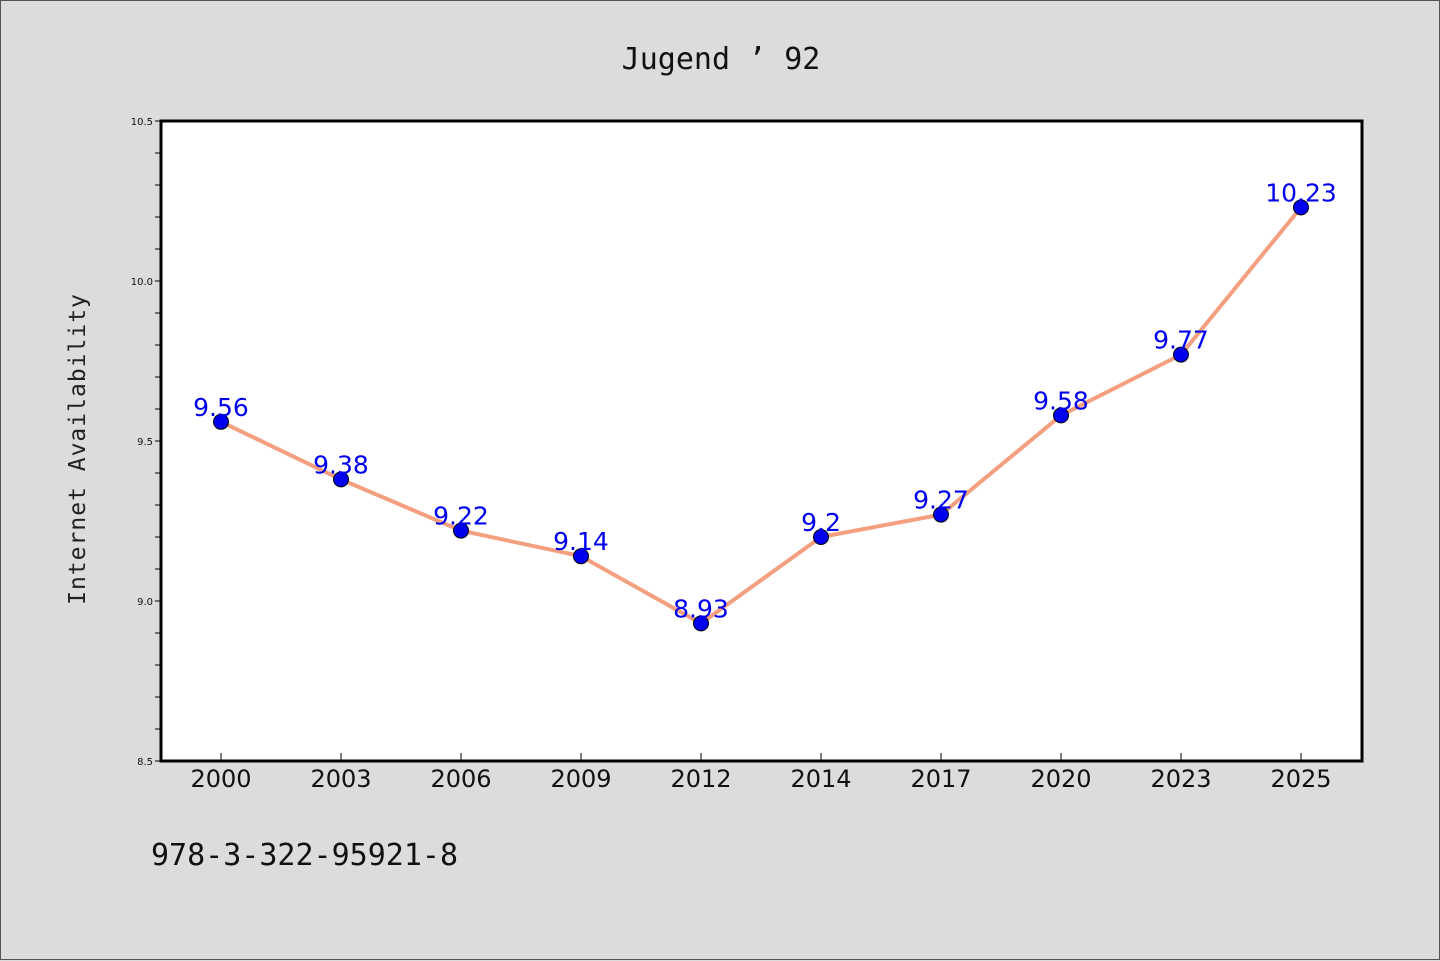  I want to click on y-tick-label: 10.0, so click(142, 282).